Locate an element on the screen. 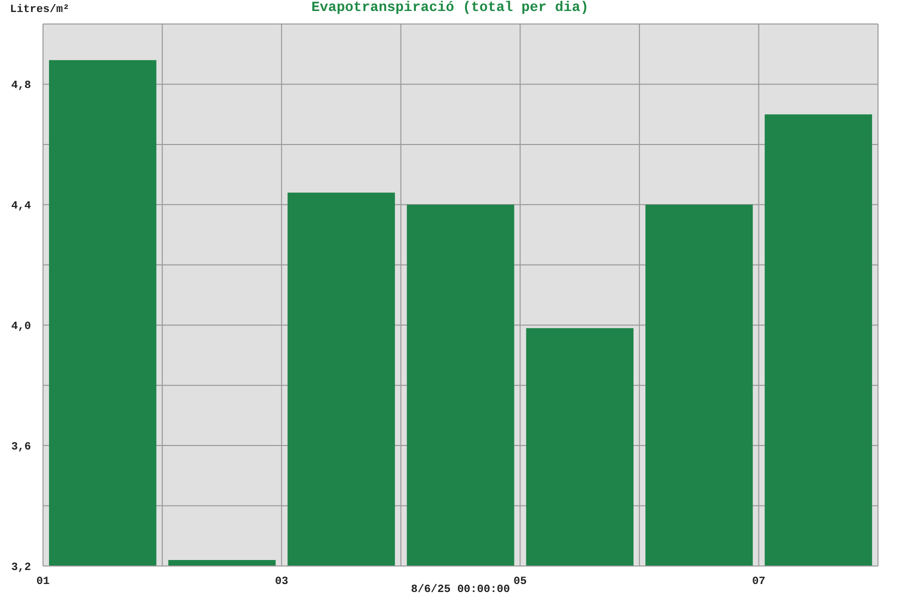 The image size is (900, 600). y-tick-label: 3,6 is located at coordinates (21, 448).